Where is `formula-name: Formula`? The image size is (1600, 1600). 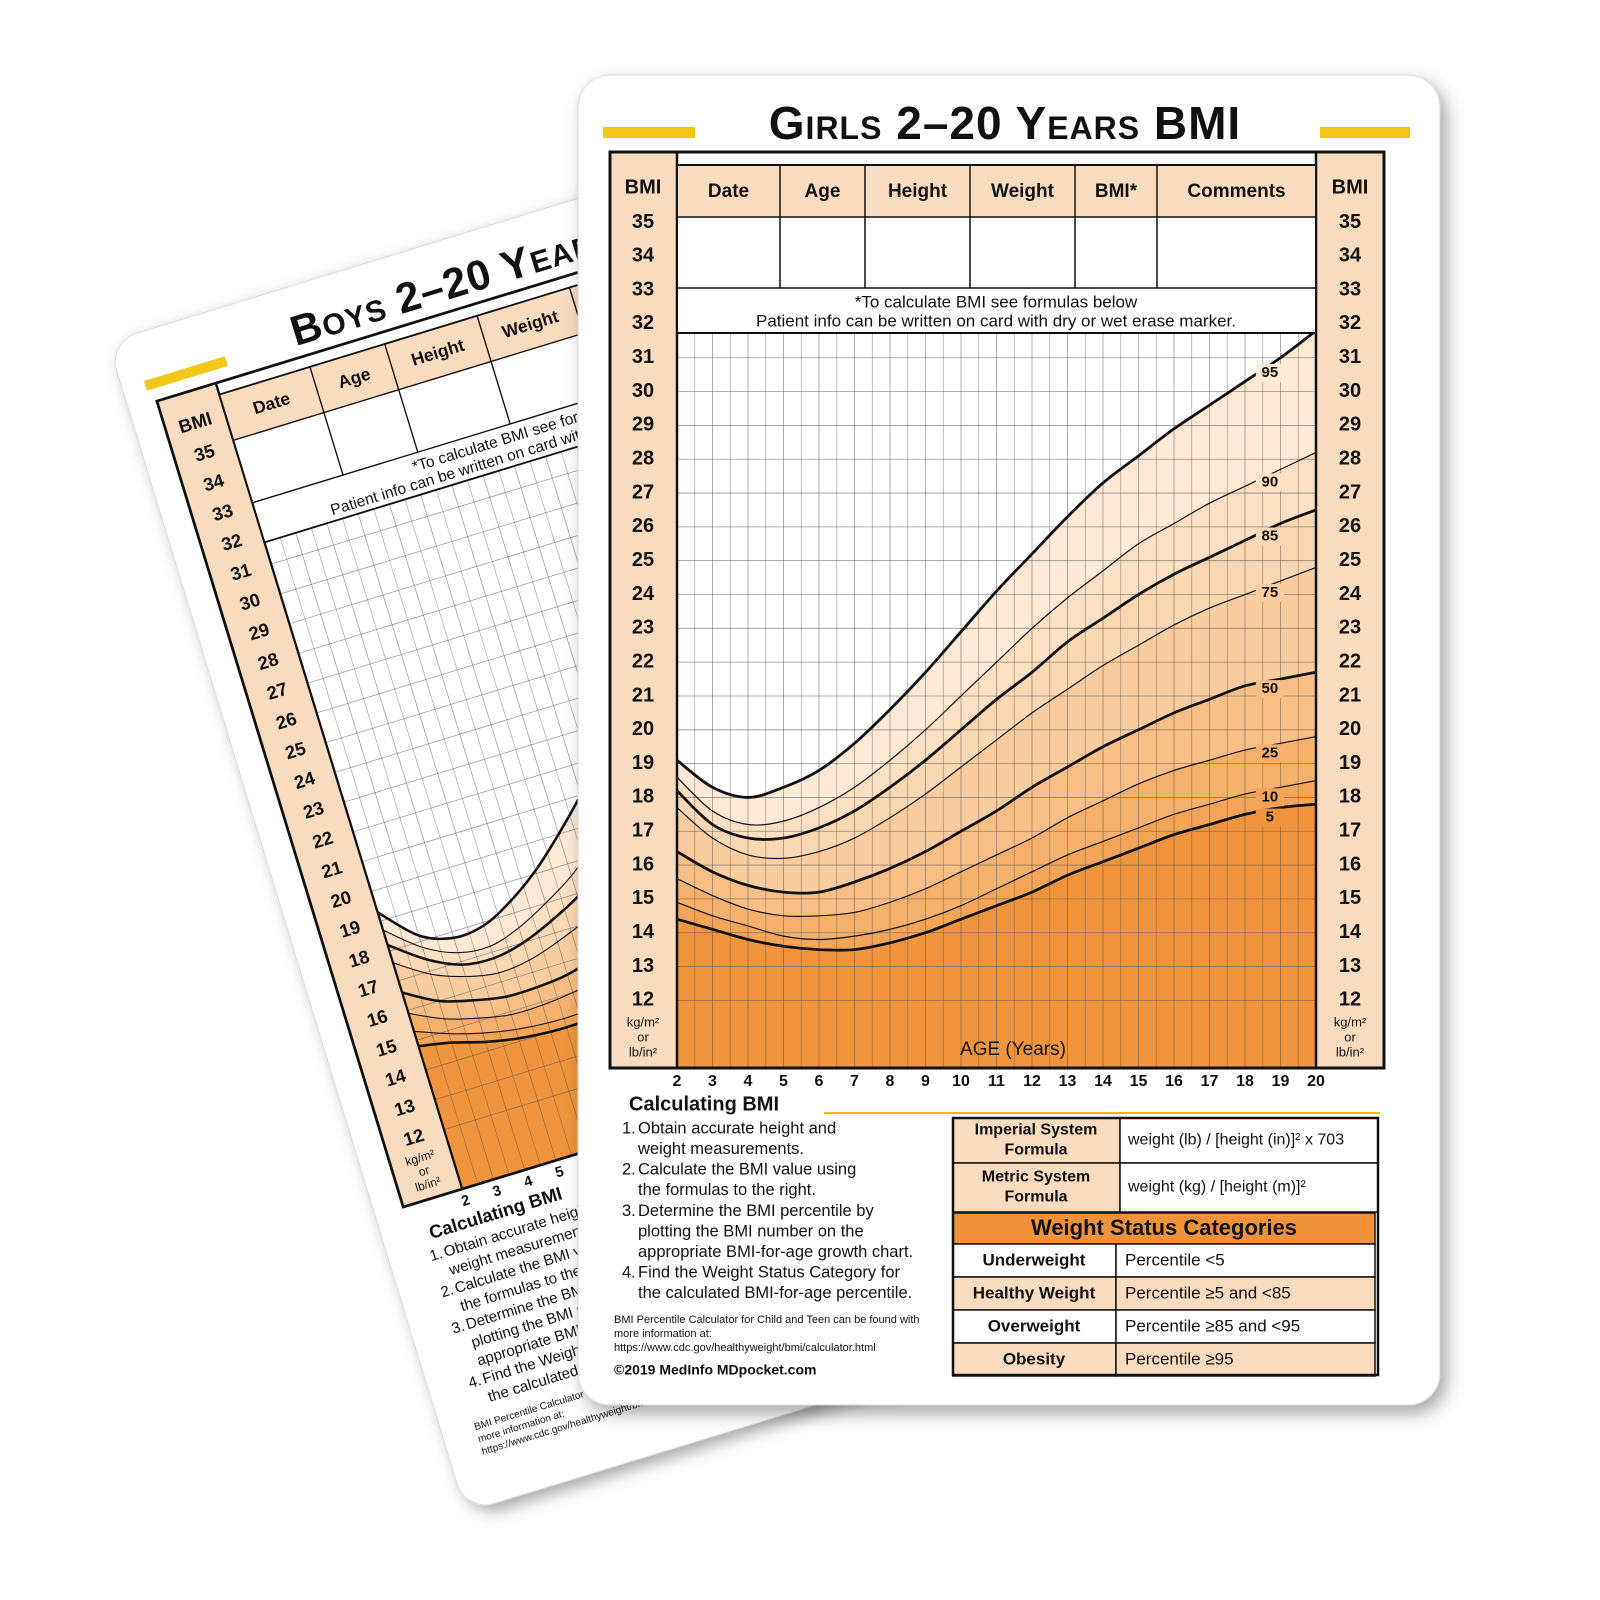
formula-name: Formula is located at coordinates (1035, 1150).